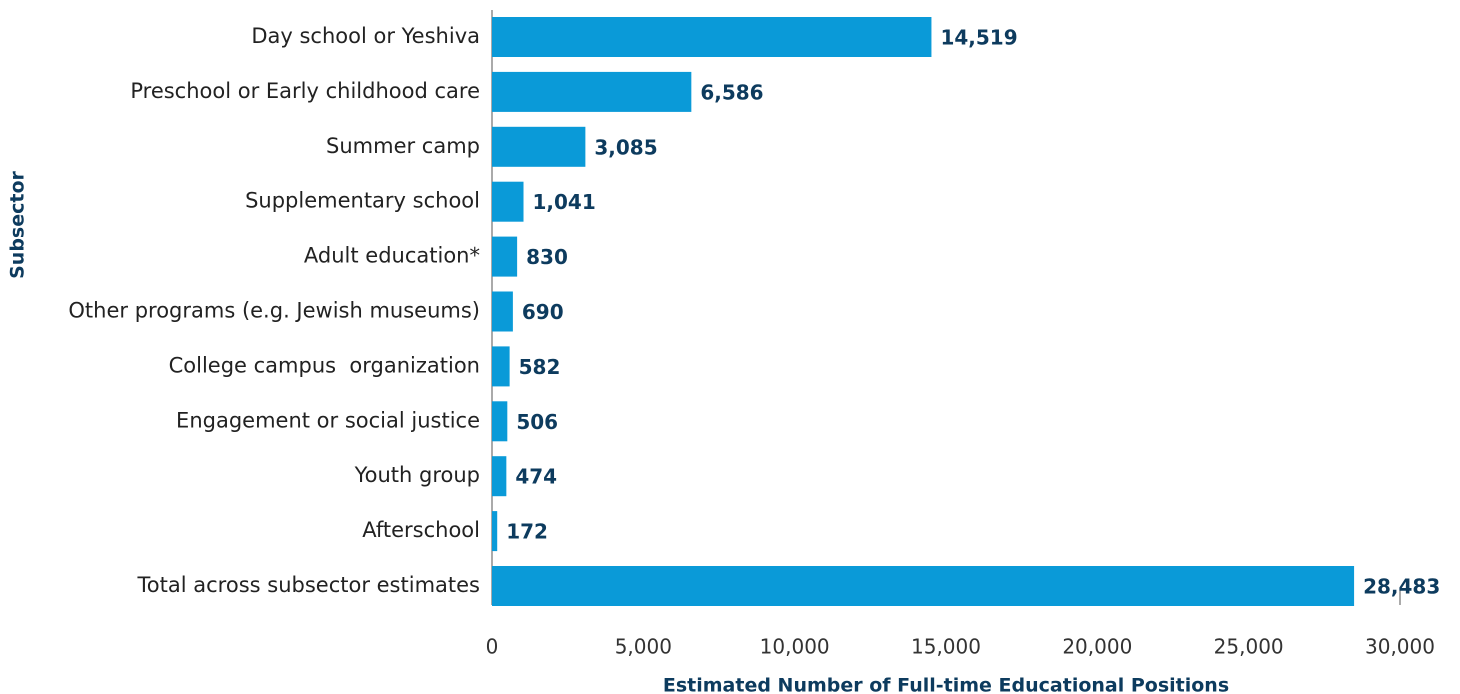  Describe the element at coordinates (308, 585) in the screenshot. I see `y-tick-label: Total across subsector estimates` at that location.